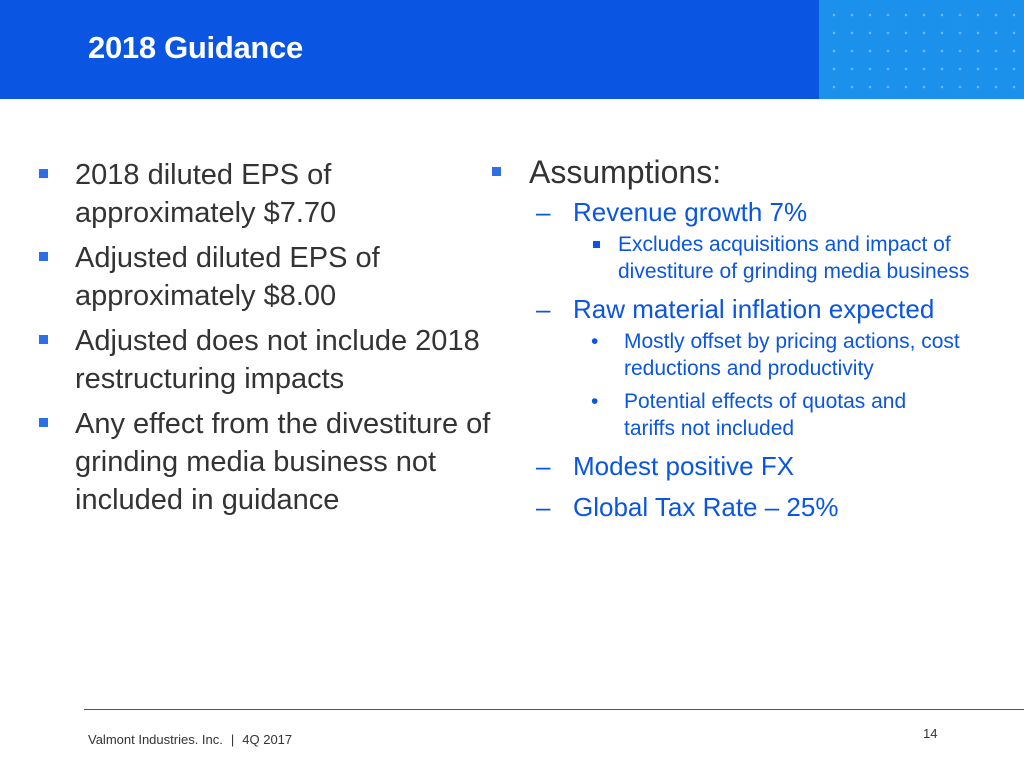 The image size is (1024, 768). What do you see at coordinates (206, 194) in the screenshot?
I see `bullet-text: 2018 diluted EPS of approximately $7.70` at bounding box center [206, 194].